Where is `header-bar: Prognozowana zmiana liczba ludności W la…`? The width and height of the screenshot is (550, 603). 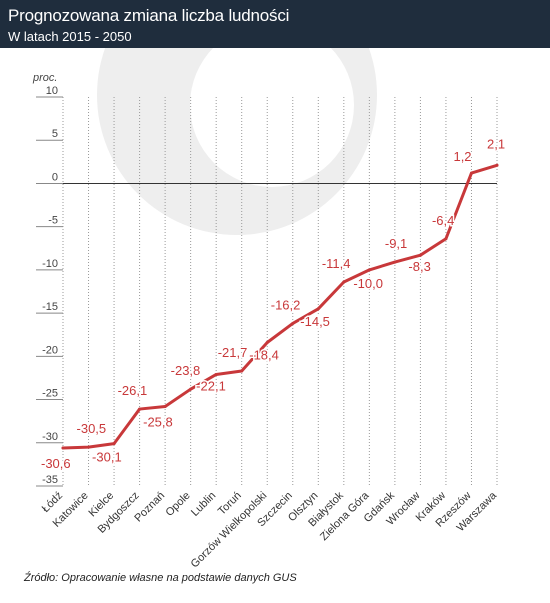 header-bar: Prognozowana zmiana liczba ludności W la… is located at coordinates (275, 24).